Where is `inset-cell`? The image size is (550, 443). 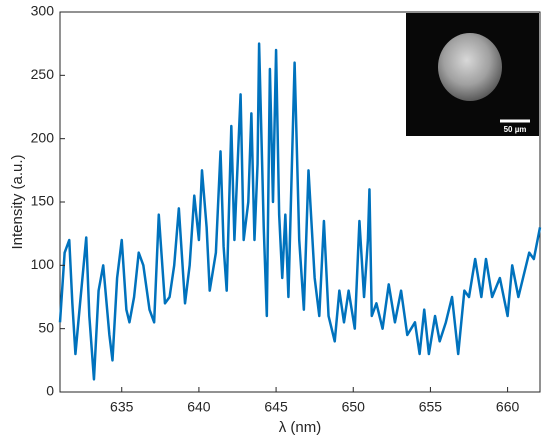
inset-cell is located at coordinates (470, 67).